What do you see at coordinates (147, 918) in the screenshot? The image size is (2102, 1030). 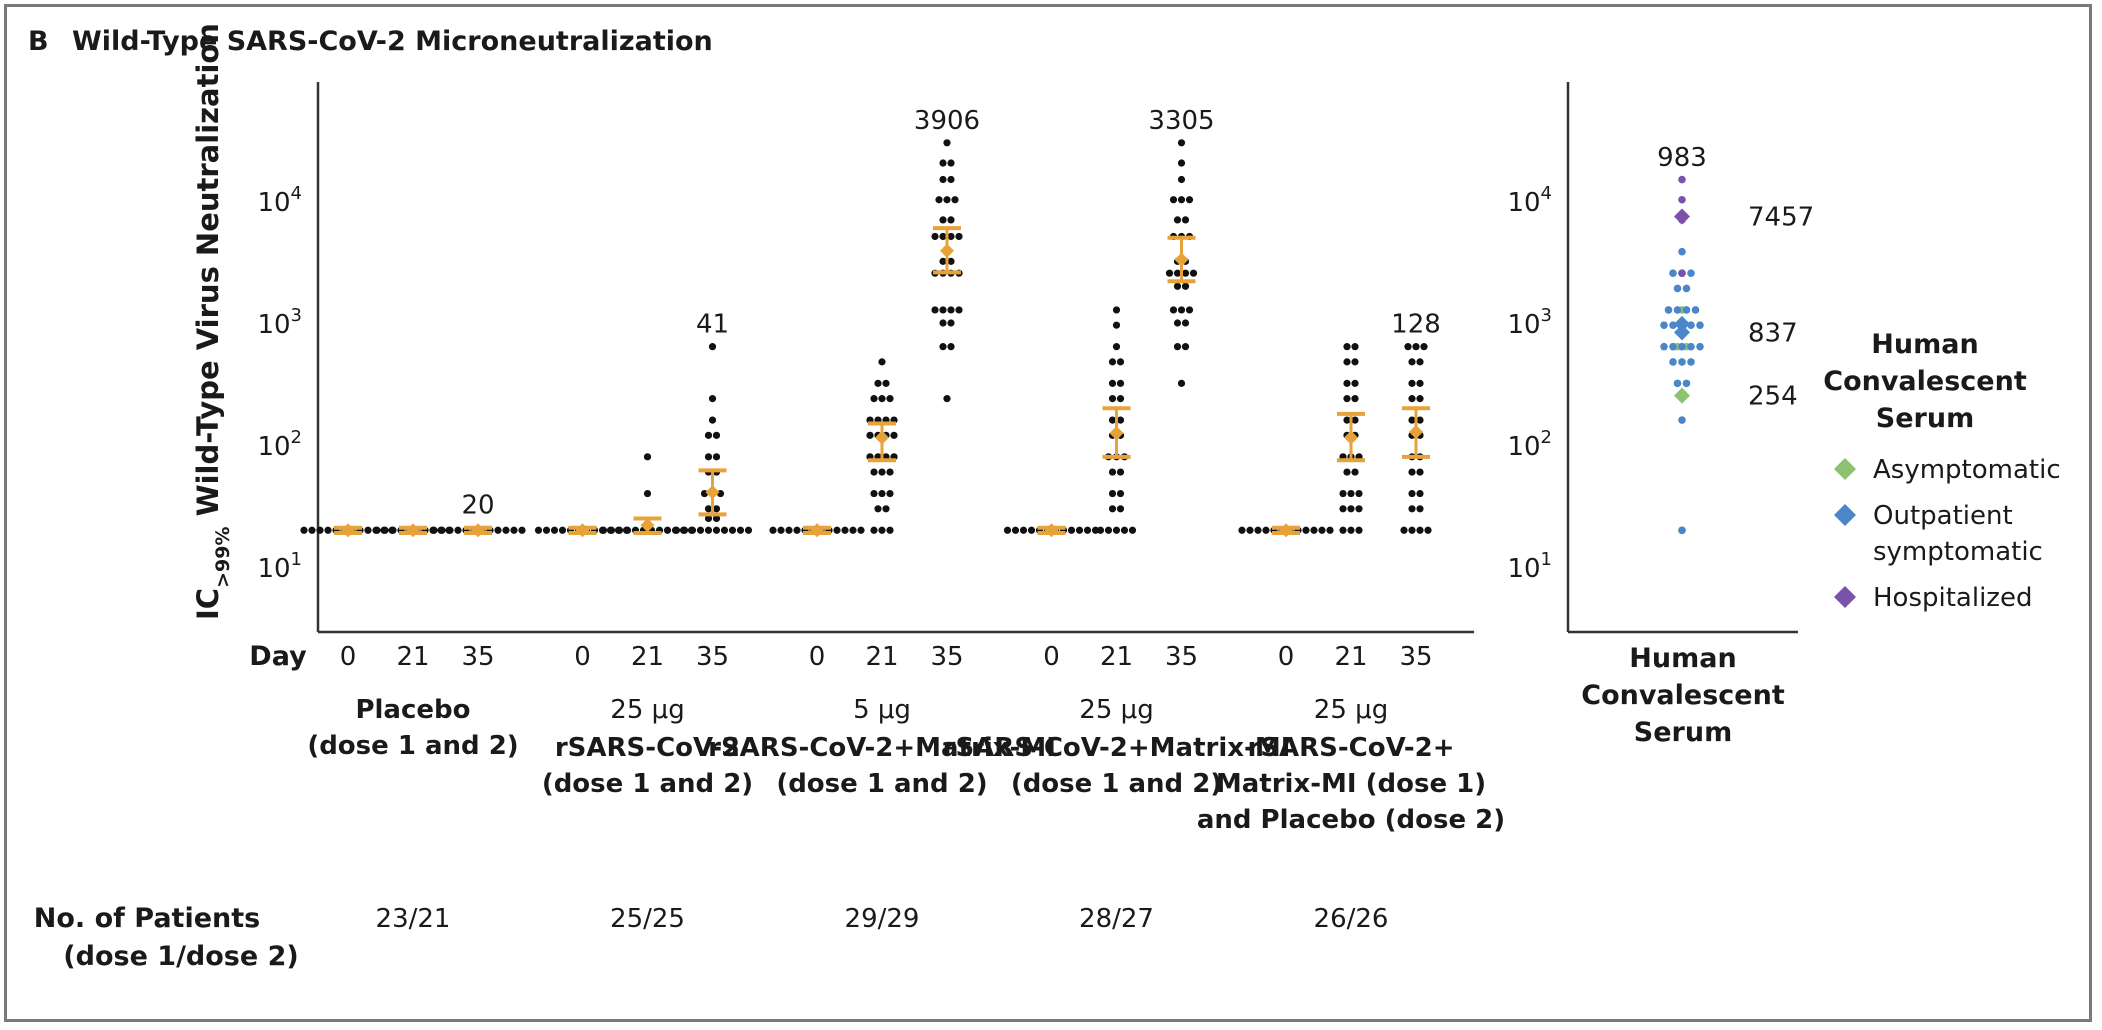 I see `patients-label-line1: No. of Patients` at bounding box center [147, 918].